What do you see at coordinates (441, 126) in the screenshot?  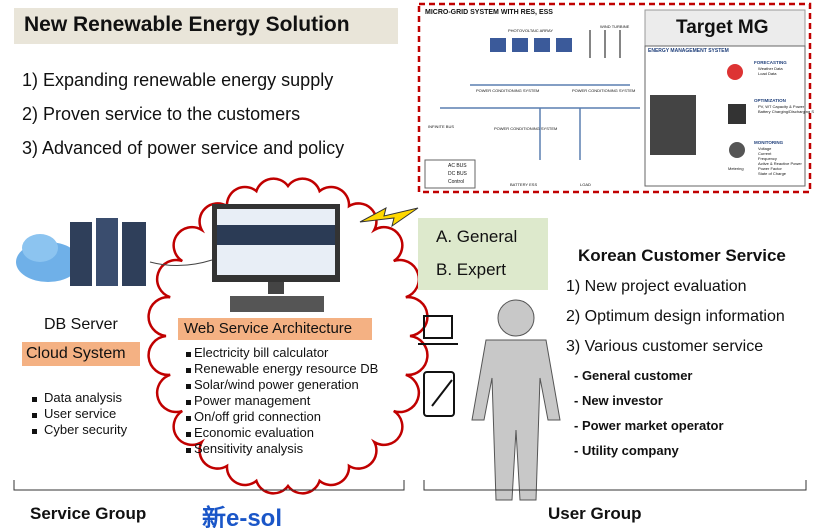 I see `mg-label: INFINITE BUS` at bounding box center [441, 126].